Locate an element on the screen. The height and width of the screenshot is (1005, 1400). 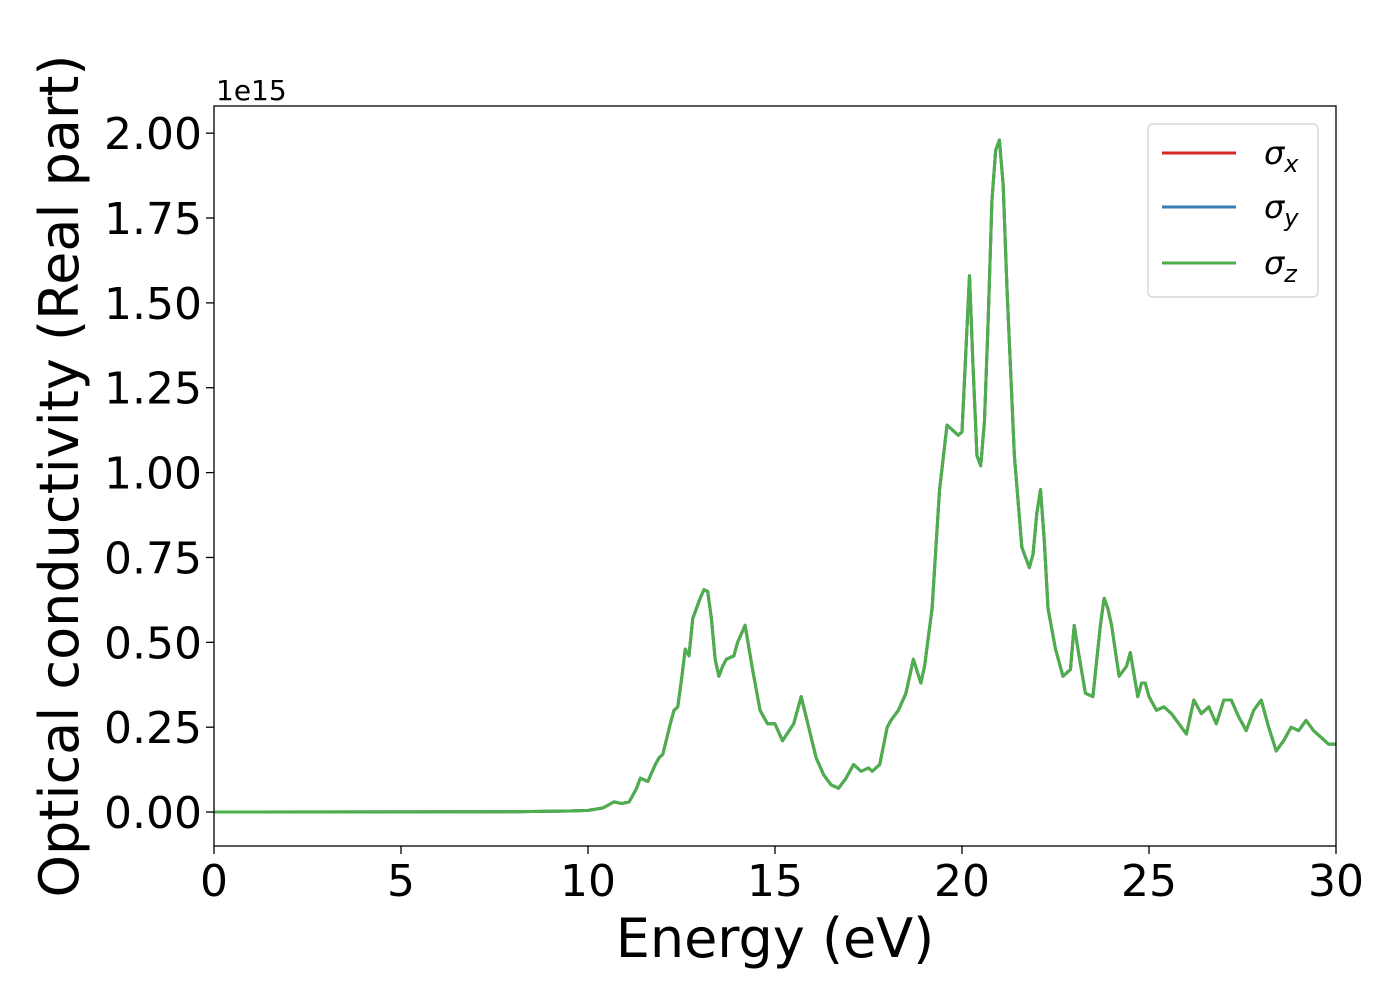
y-tick-label: 1.00 is located at coordinates (153, 474).